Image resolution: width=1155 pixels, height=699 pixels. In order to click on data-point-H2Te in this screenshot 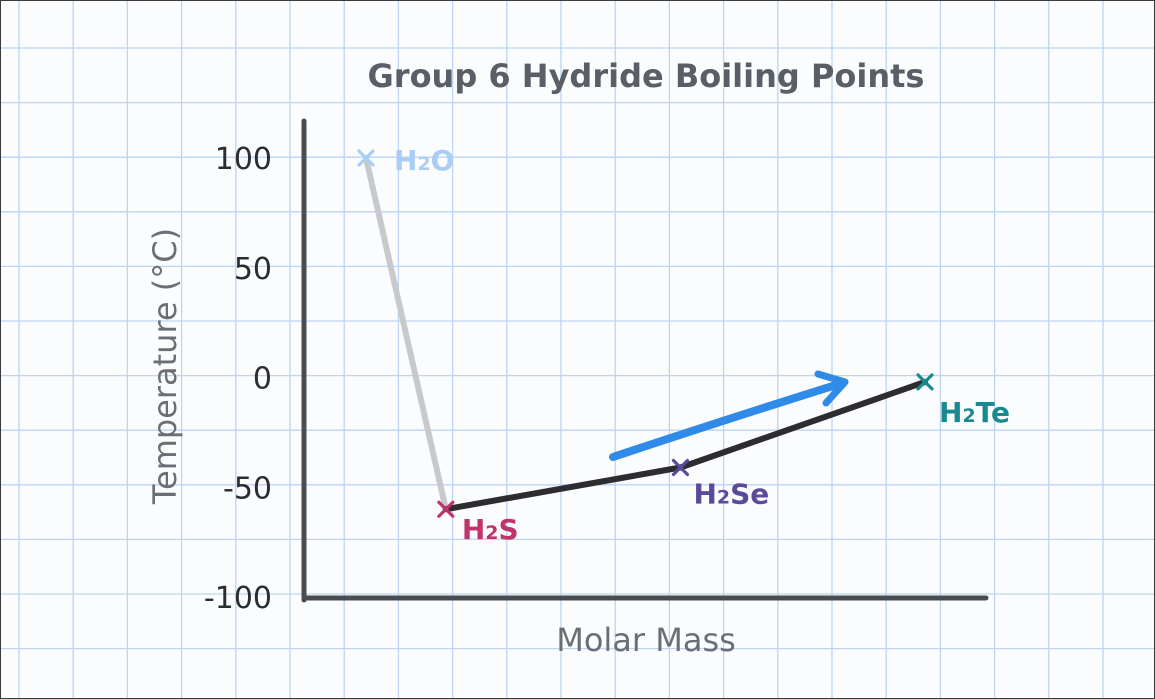, I will do `click(925, 382)`.